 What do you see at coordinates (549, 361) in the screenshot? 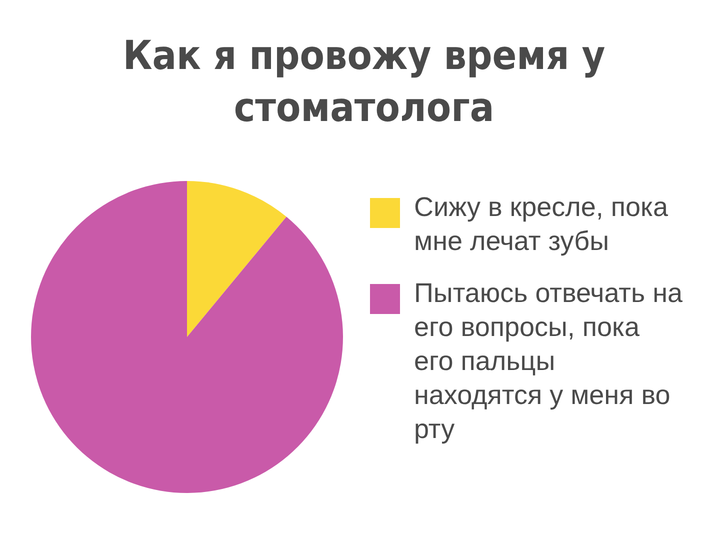
I see `legend-label: Пытаюсь отвечать на его вопросы, пока его пальцы находятся у меня во рту` at bounding box center [549, 361].